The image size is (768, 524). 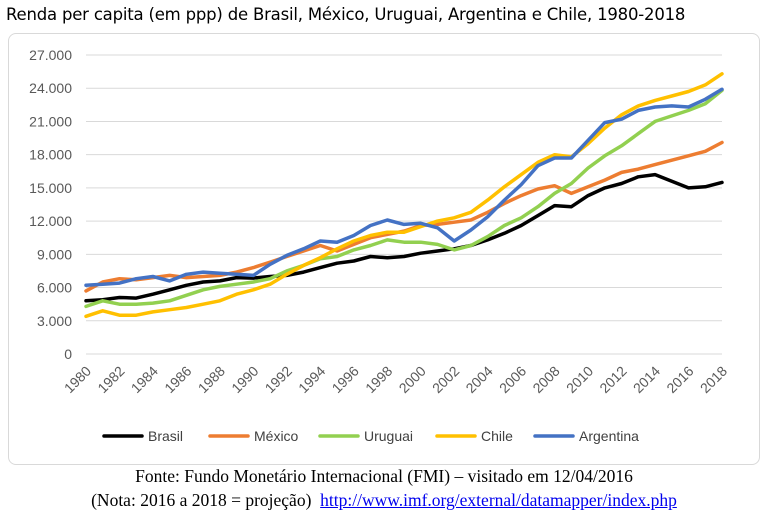 What do you see at coordinates (50, 121) in the screenshot?
I see `y-tick-label: 21.000` at bounding box center [50, 121].